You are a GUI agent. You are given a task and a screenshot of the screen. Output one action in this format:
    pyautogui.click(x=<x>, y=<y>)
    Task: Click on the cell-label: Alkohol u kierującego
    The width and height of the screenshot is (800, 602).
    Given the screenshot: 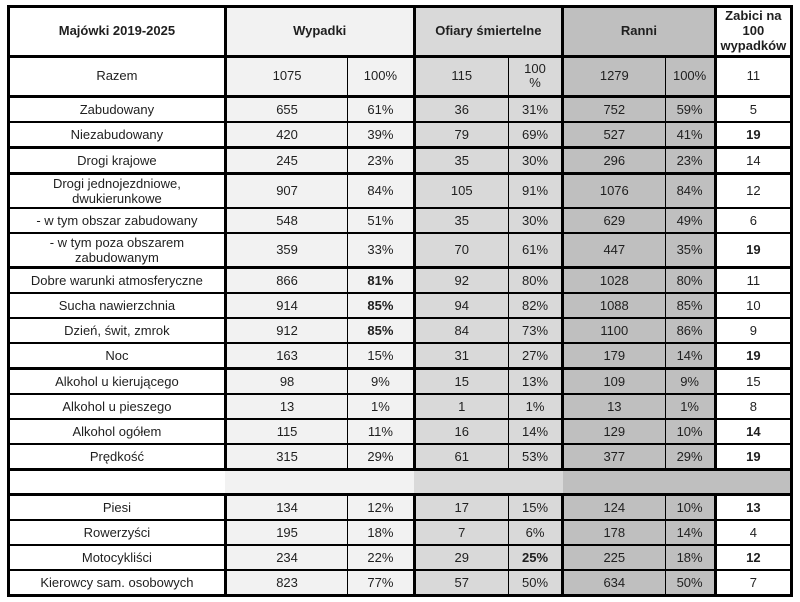 What is the action you would take?
    pyautogui.click(x=117, y=381)
    